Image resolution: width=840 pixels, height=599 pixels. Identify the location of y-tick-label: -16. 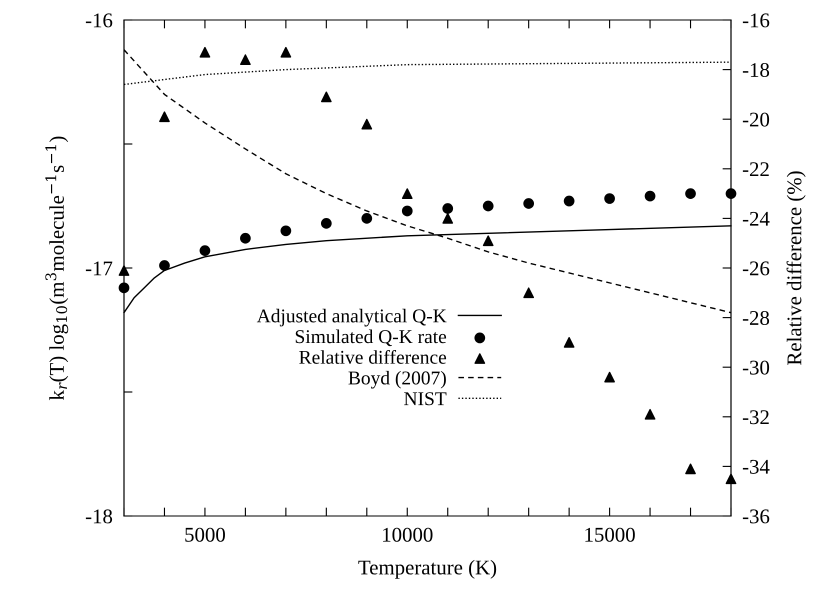
(99, 20).